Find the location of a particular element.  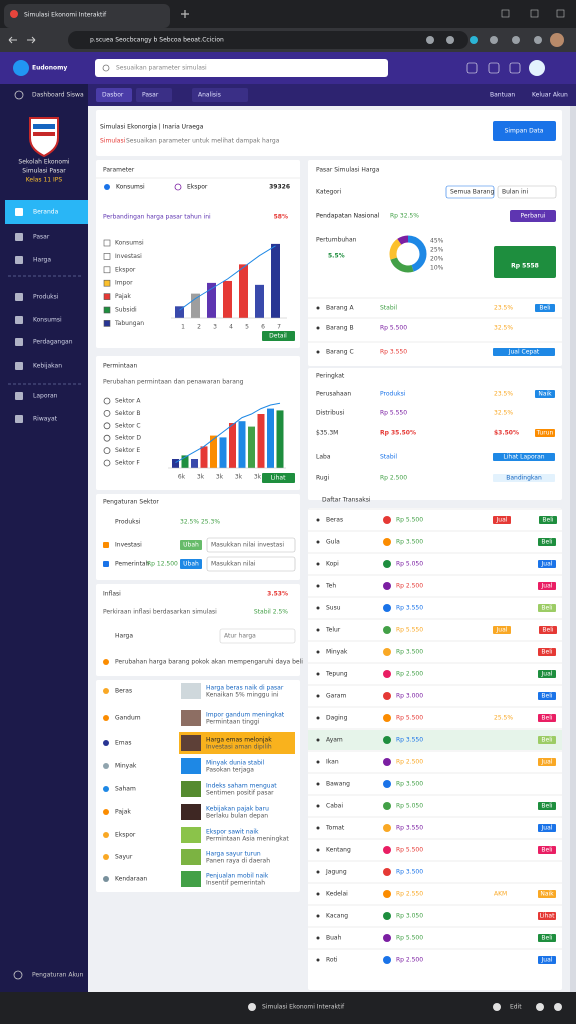

menu-item: Kebijakan is located at coordinates (47, 366).